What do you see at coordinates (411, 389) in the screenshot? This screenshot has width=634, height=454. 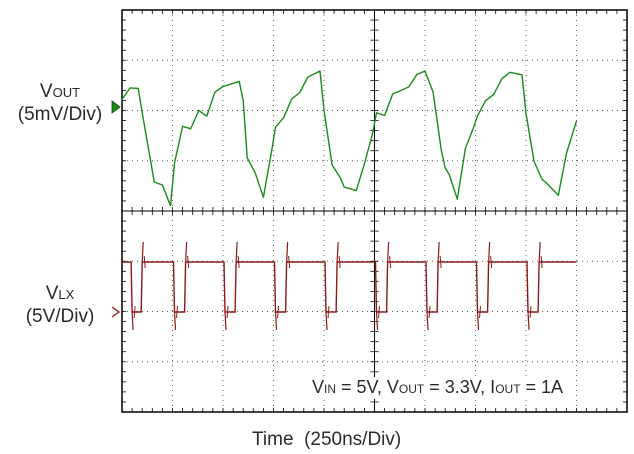 I see `vout-sub: OUT` at bounding box center [411, 389].